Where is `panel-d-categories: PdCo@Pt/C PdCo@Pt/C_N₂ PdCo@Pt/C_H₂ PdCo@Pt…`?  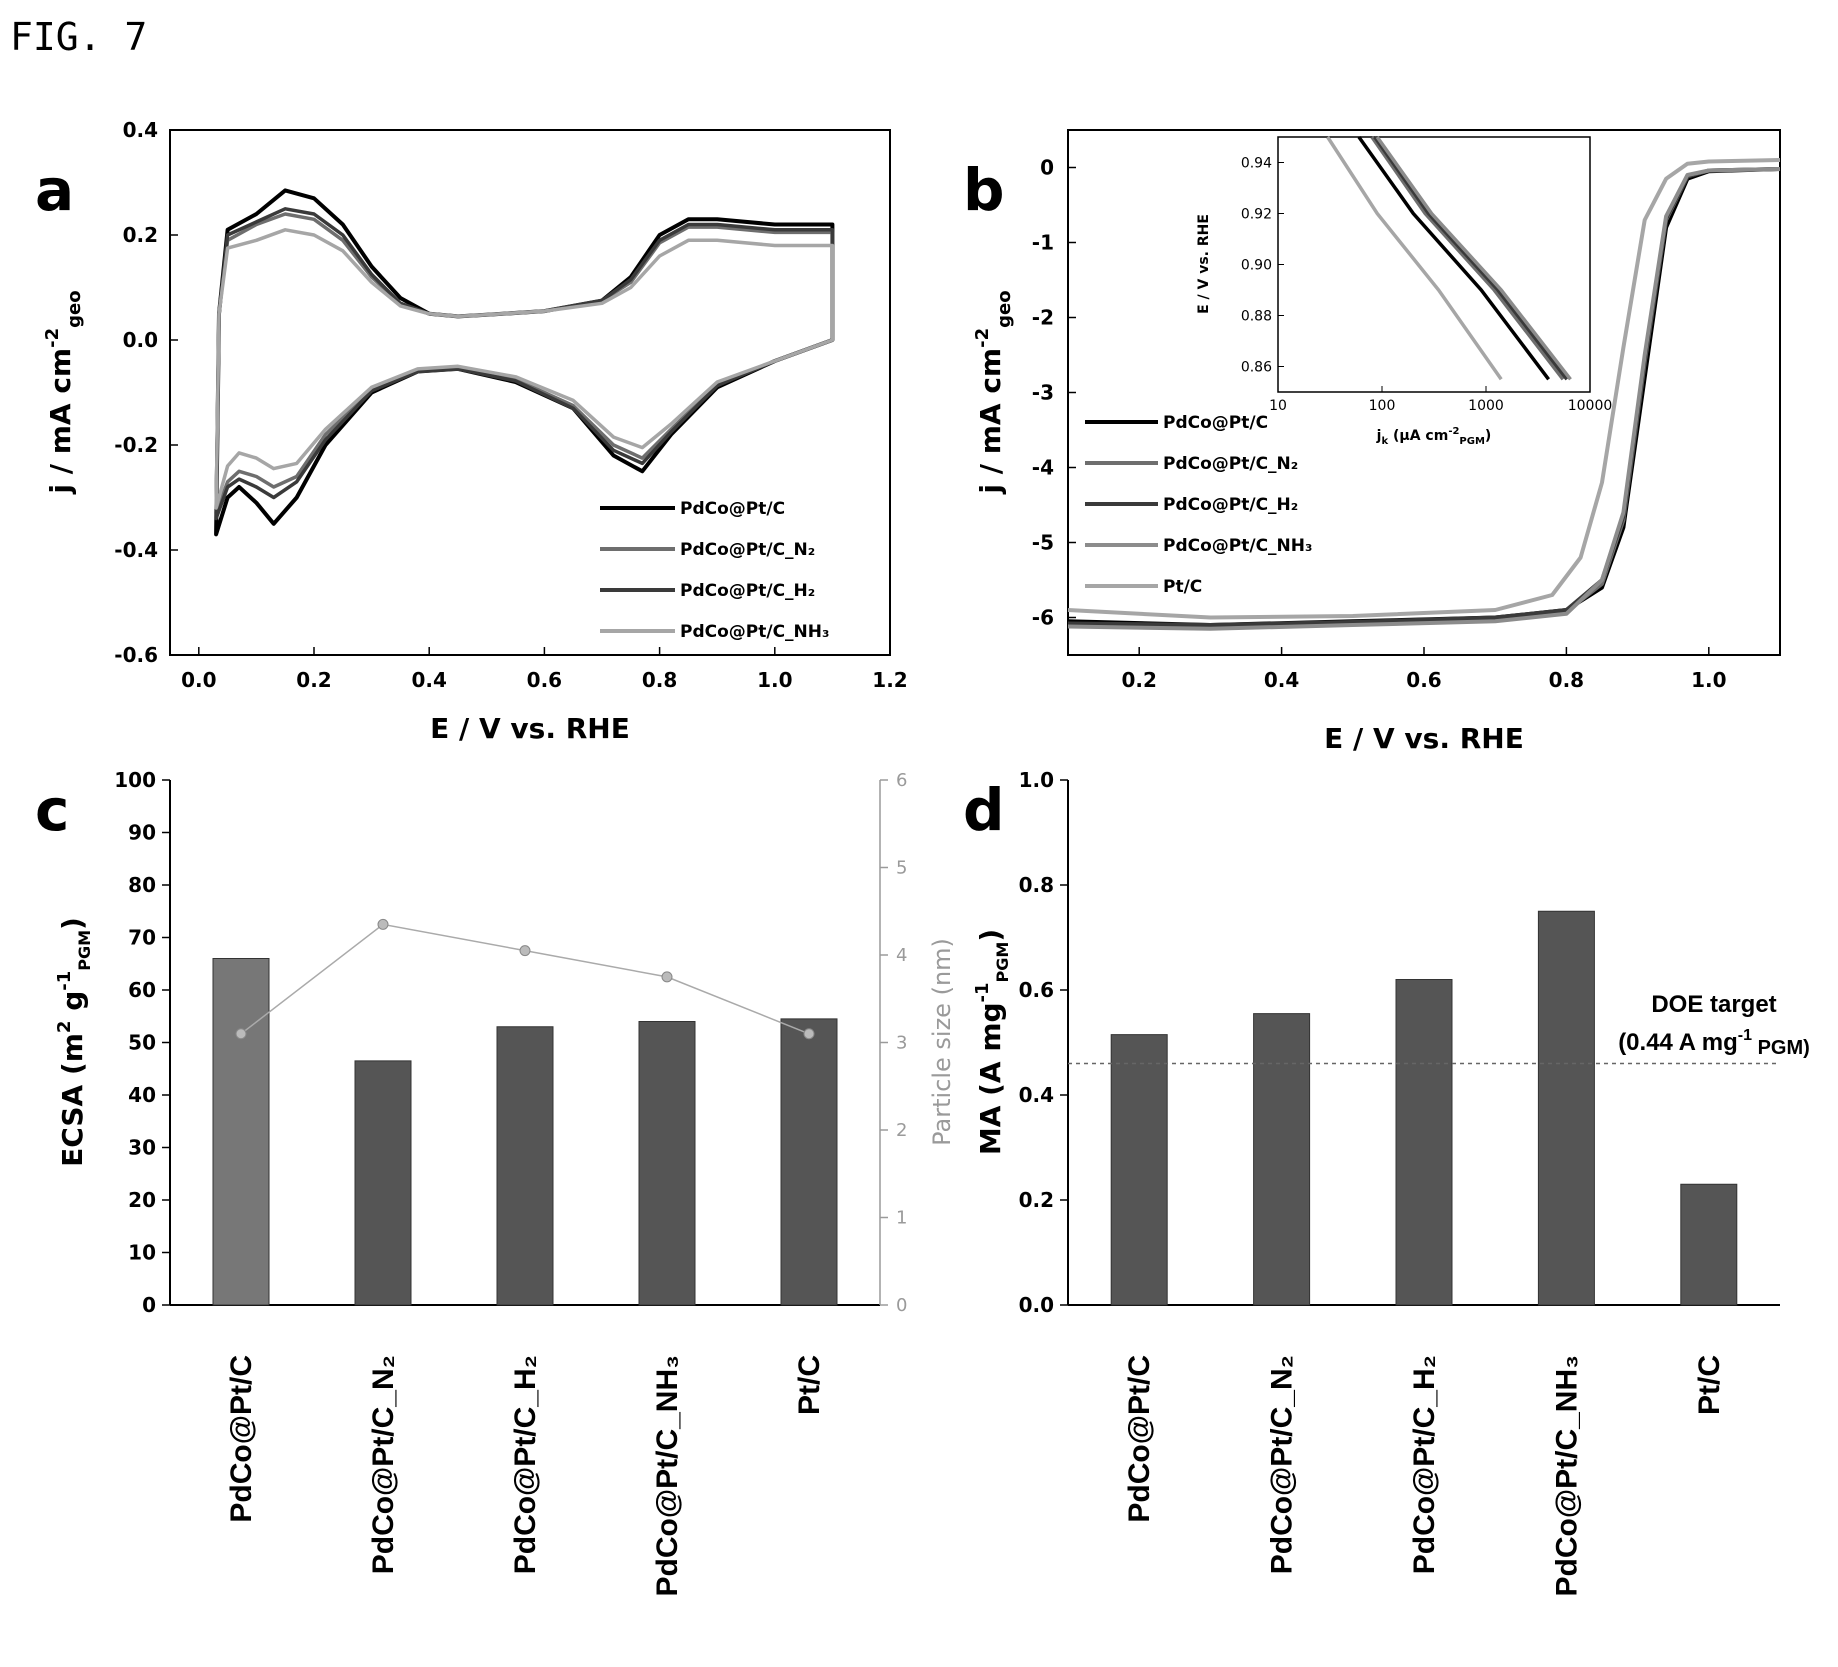 panel-d-categories: PdCo@Pt/C PdCo@Pt/C_N₂ PdCo@Pt/C_H₂ PdCo@Pt… is located at coordinates (1424, 1475).